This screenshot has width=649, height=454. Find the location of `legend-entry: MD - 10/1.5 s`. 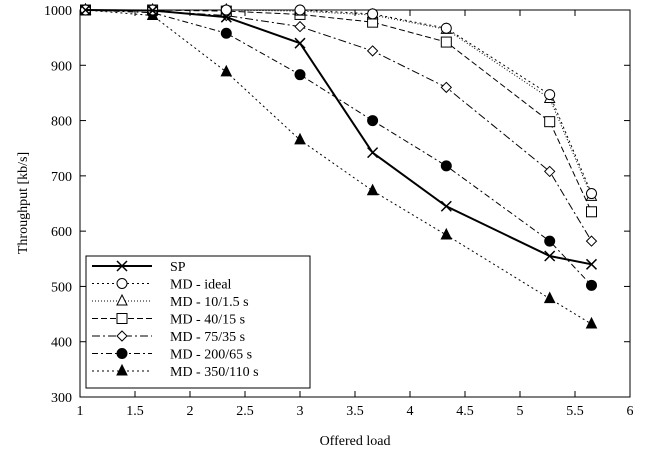

legend-entry: MD - 10/1.5 s is located at coordinates (170, 301).